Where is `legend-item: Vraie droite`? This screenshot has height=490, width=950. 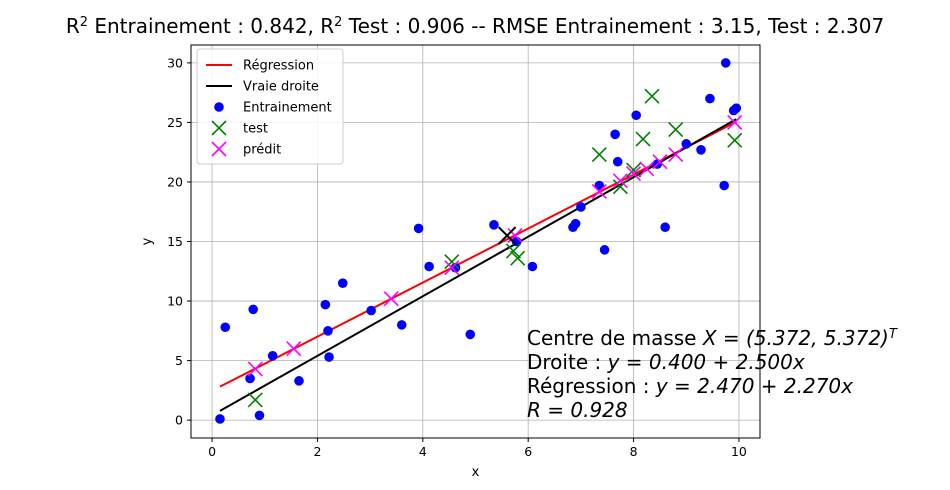
legend-item: Vraie droite is located at coordinates (262, 87).